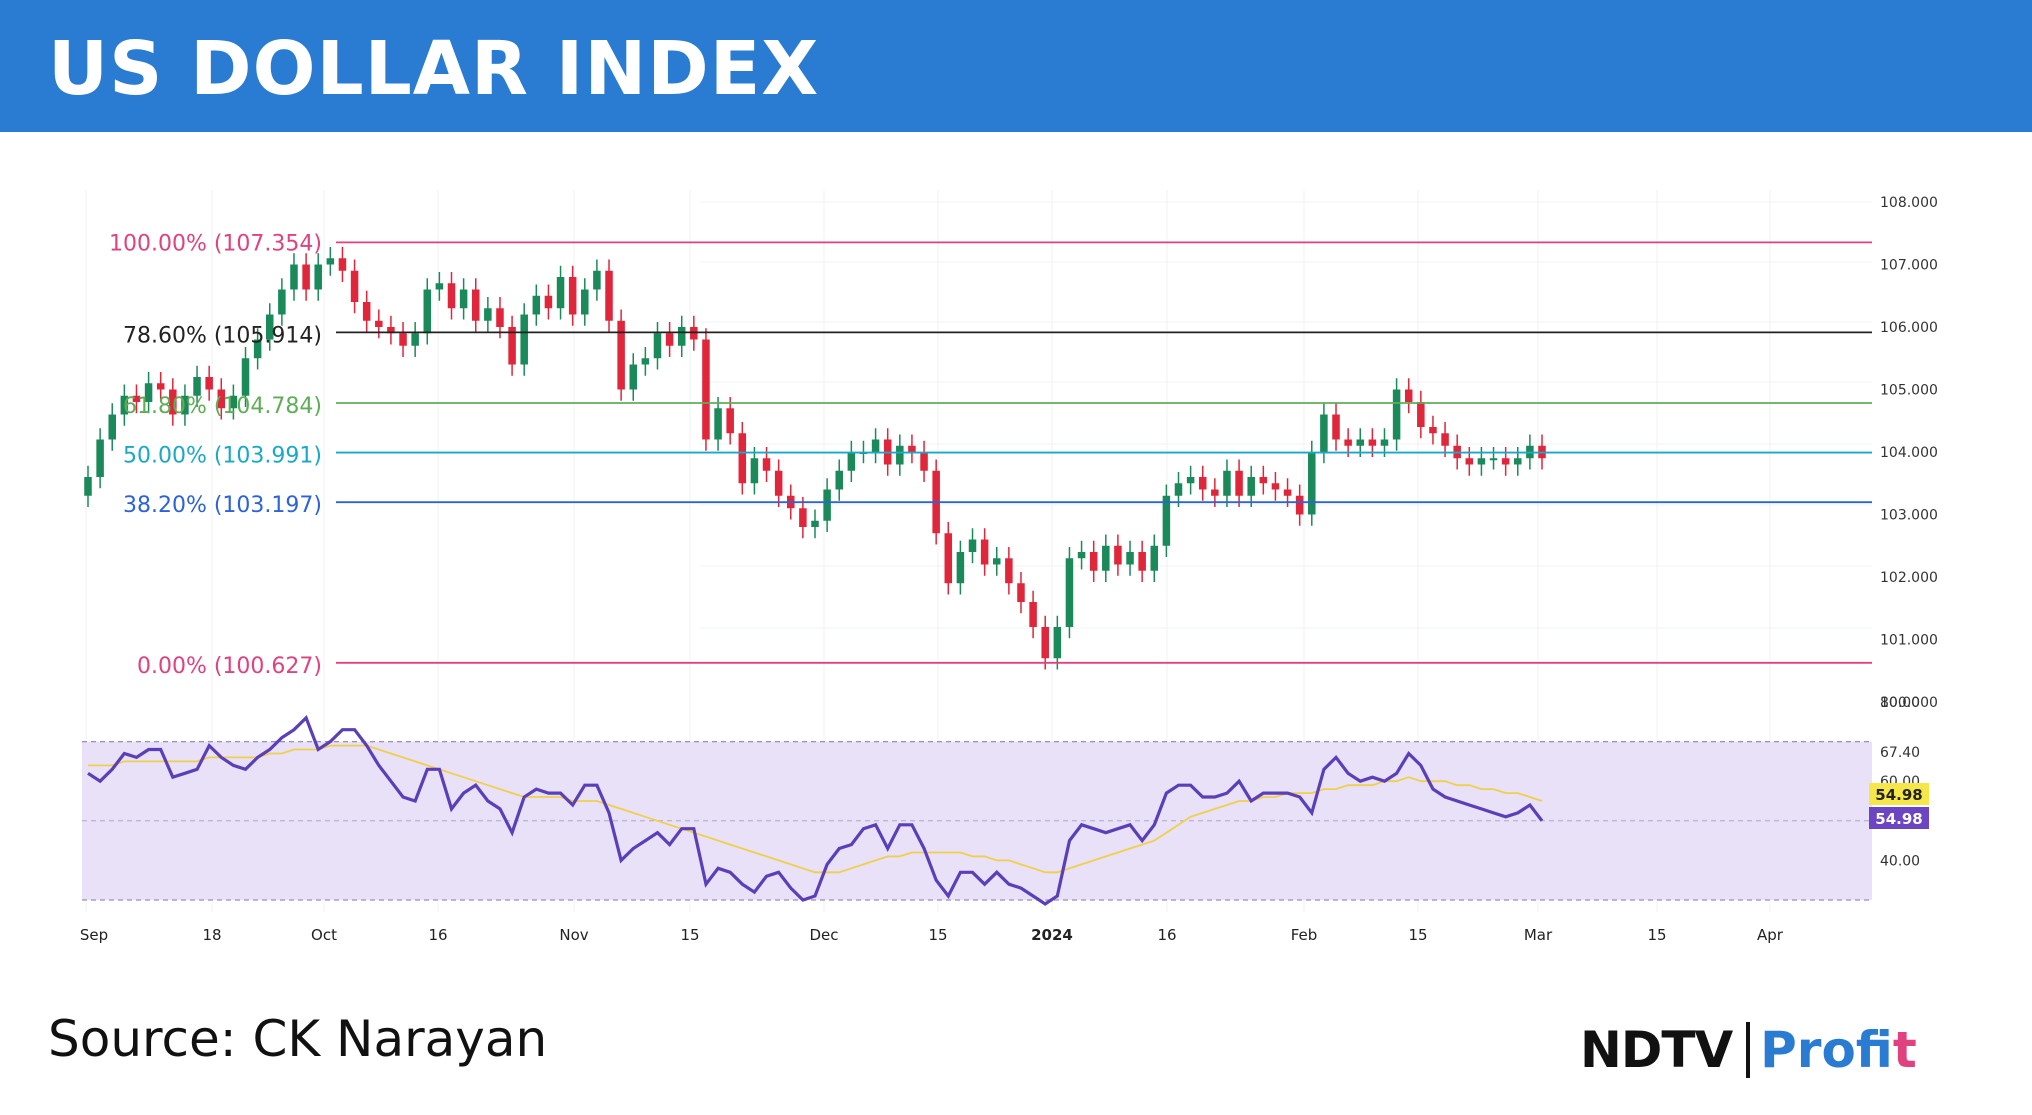  I want to click on brand-logo: NDTV Profit, so click(1748, 1050).